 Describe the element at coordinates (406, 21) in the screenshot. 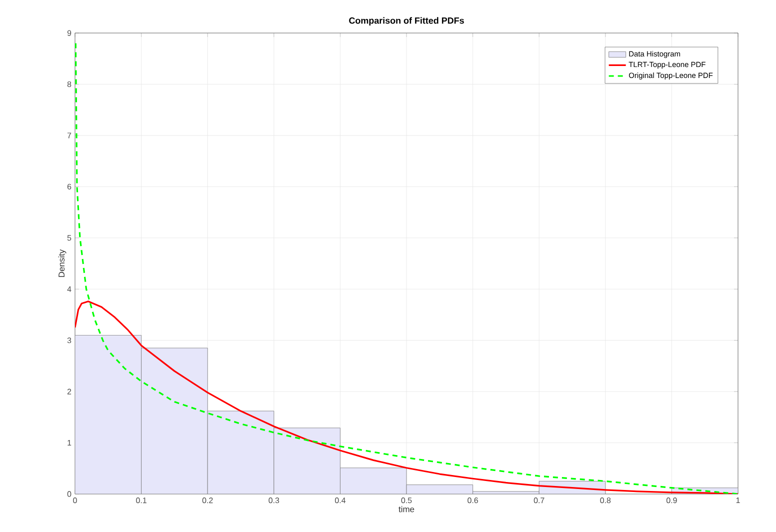

I see `chart-title: Comparison of Fitted PDFs` at that location.